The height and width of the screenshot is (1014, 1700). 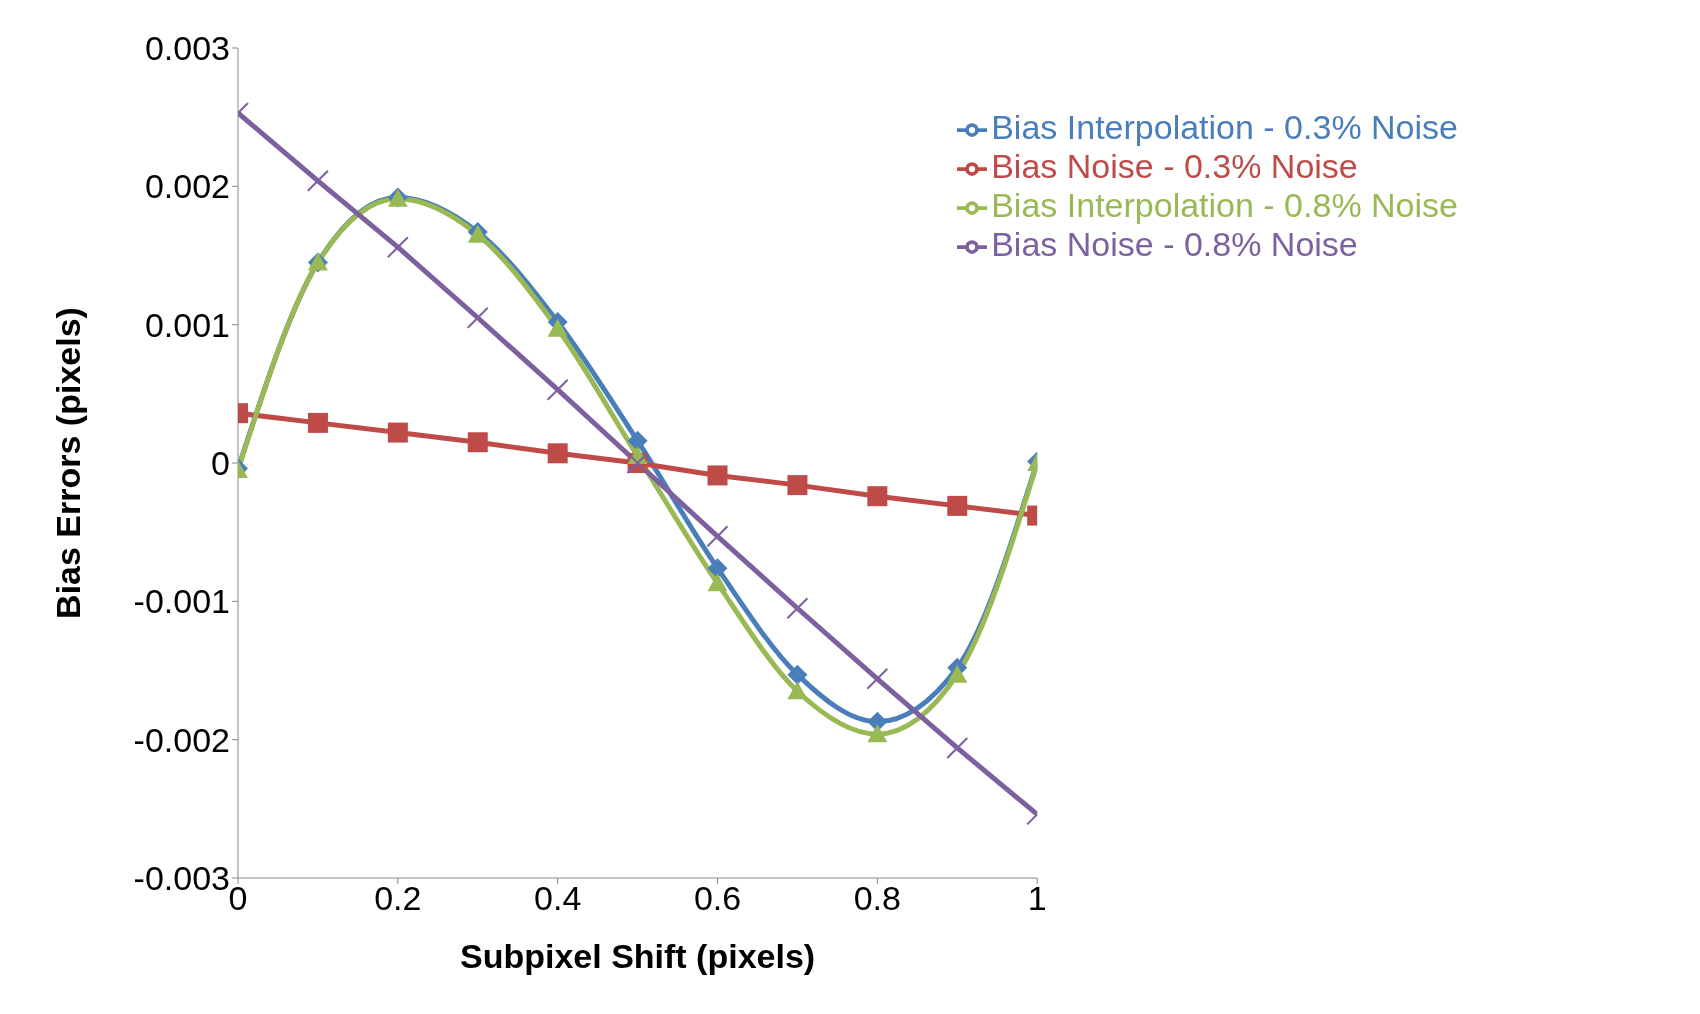 I want to click on legend-label: Bias Noise - 0.3% Noise, so click(x=1174, y=166).